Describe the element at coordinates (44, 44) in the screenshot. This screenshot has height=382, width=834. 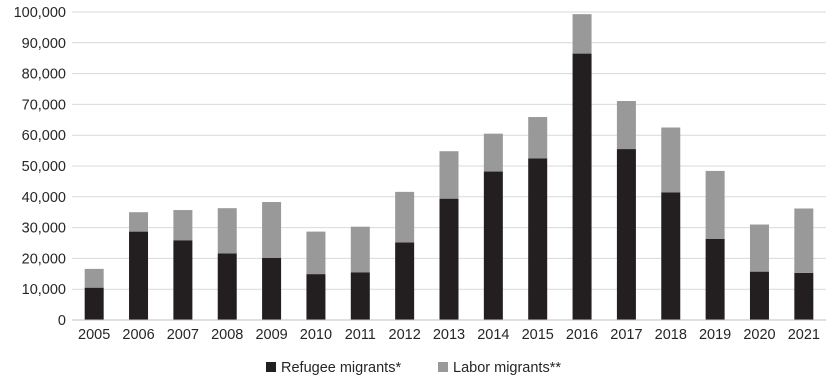
I see `y-tick-label: 90,000` at that location.